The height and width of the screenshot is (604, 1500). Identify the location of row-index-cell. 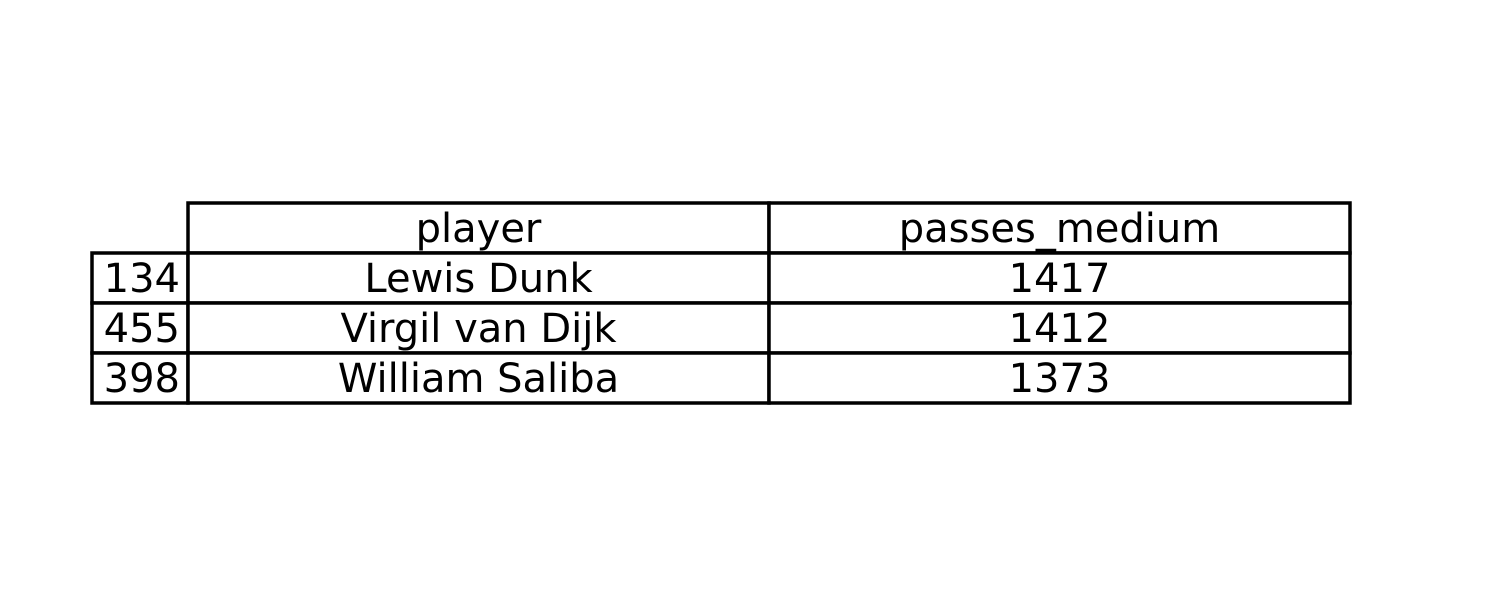
(140, 378).